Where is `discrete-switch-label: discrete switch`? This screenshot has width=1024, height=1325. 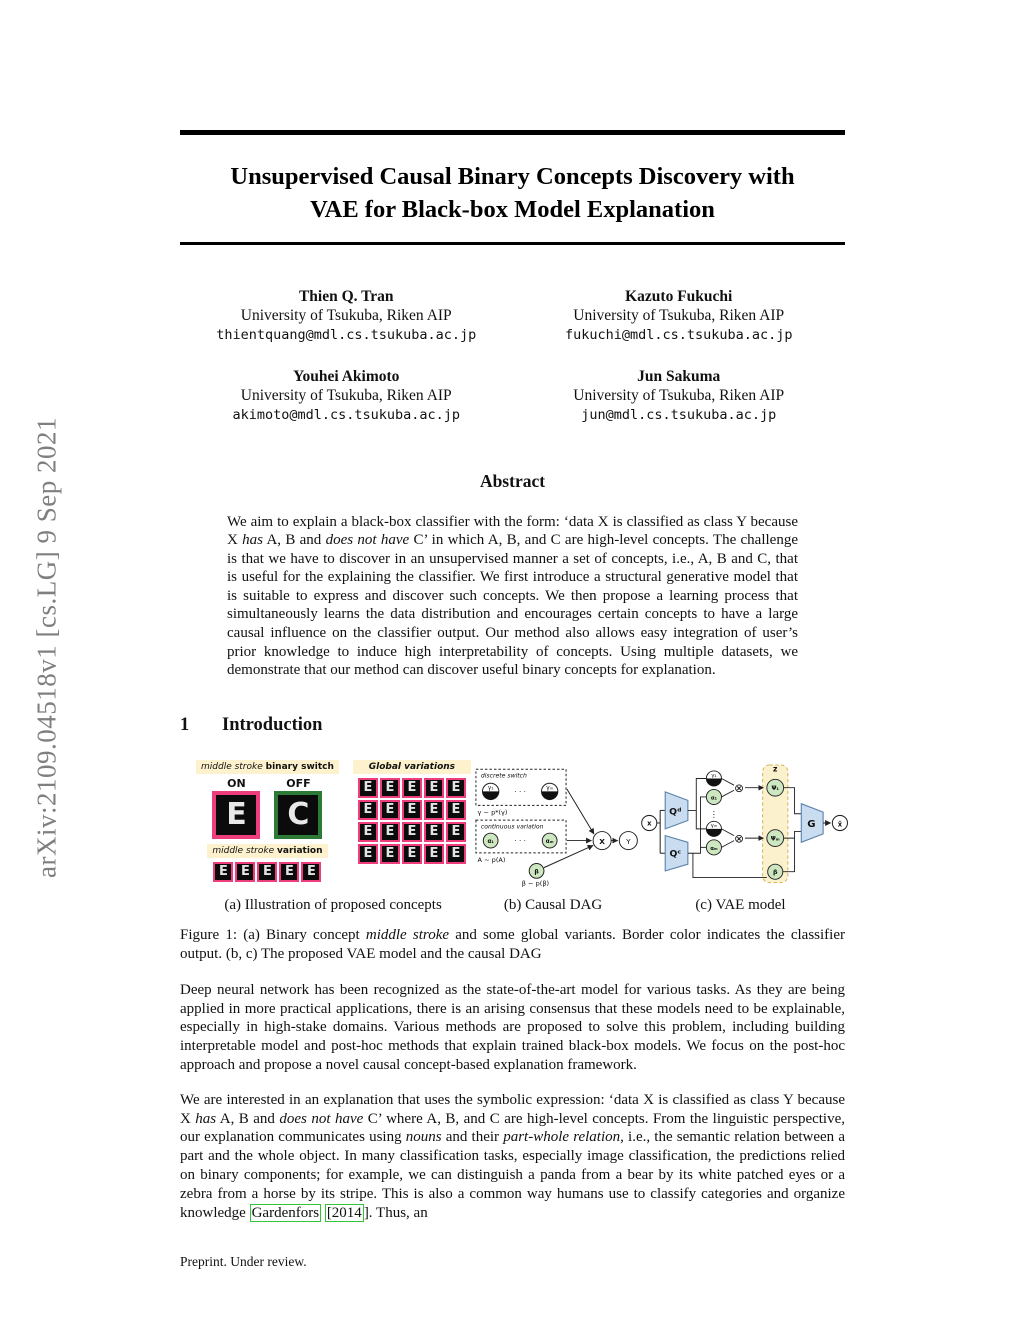 discrete-switch-label: discrete switch is located at coordinates (504, 775).